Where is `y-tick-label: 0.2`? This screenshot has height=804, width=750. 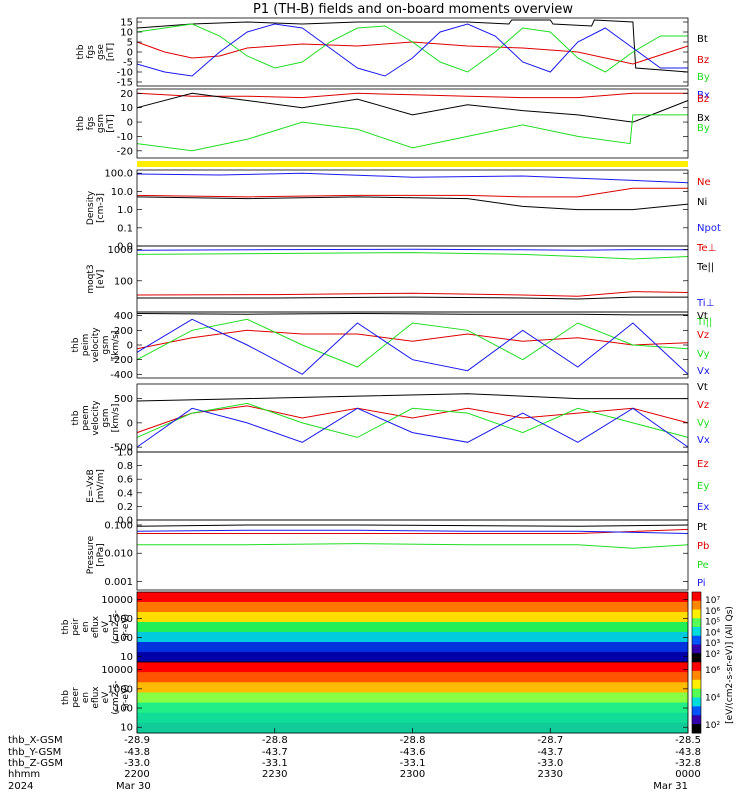
y-tick-label: 0.2 is located at coordinates (125, 507).